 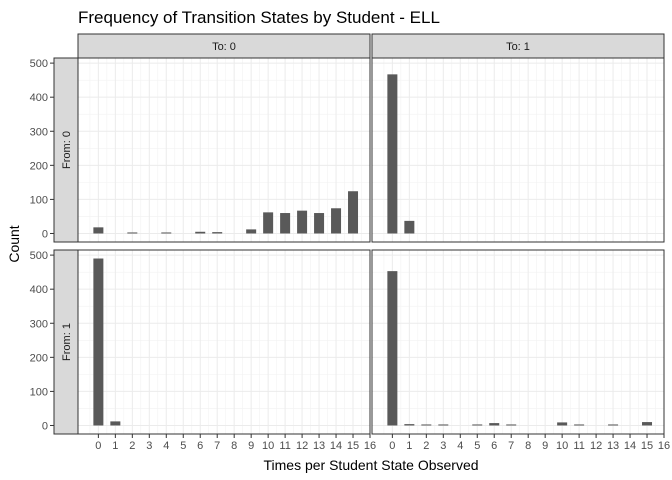 I want to click on row-strip-label: From: 1, so click(x=67, y=342).